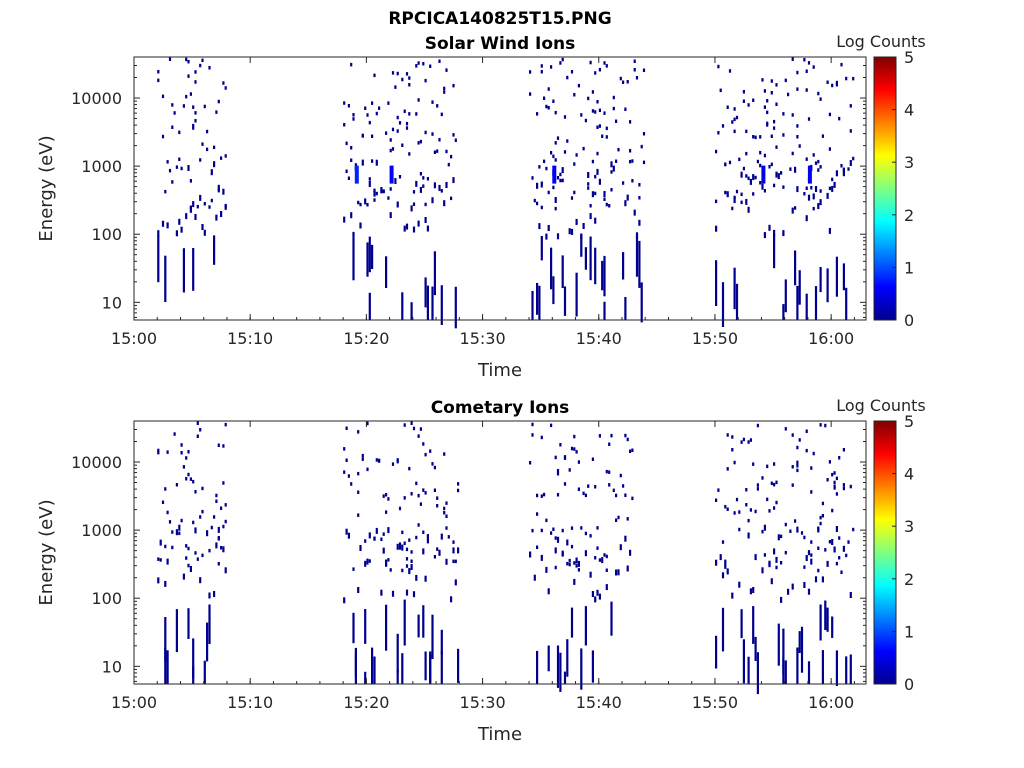 The image size is (1024, 768). I want to click on heatmap-cell-notable, so click(809, 174).